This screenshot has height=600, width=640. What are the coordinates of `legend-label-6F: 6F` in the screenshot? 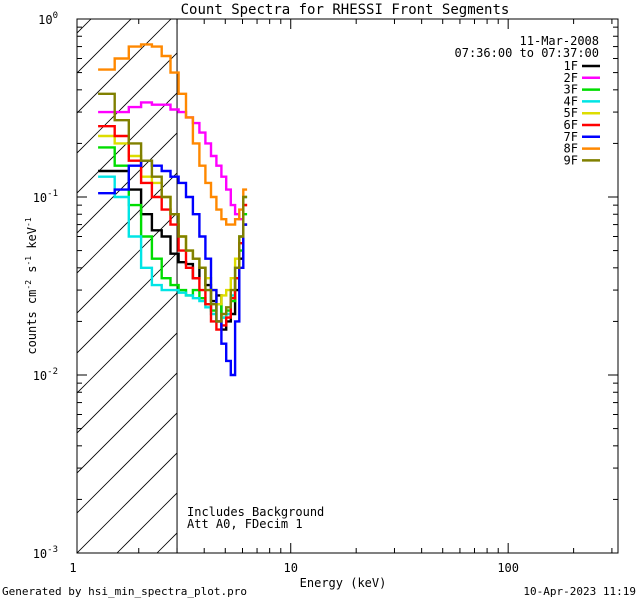 It's located at (571, 125).